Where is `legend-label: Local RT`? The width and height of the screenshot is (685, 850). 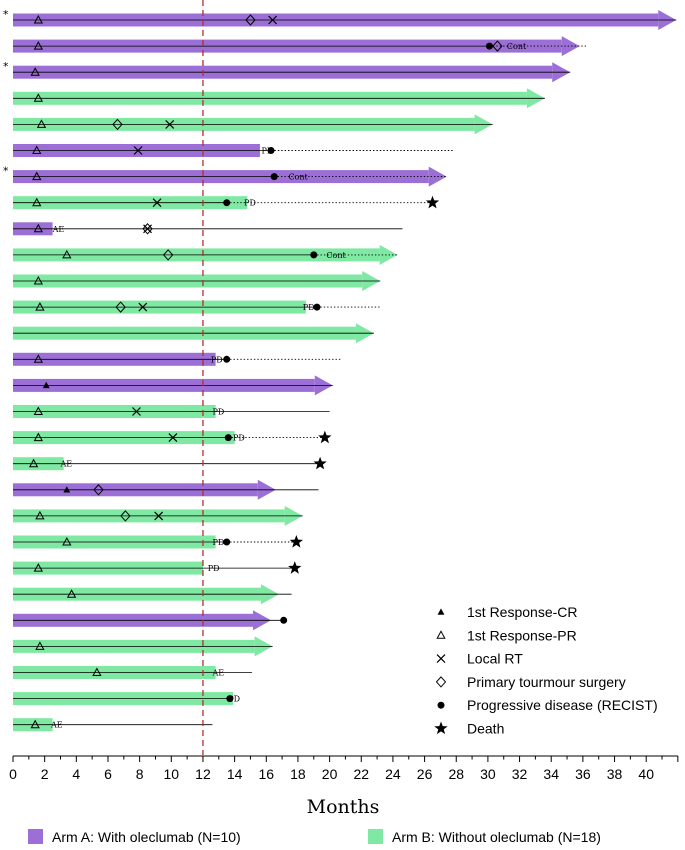
legend-label: Local RT is located at coordinates (495, 659).